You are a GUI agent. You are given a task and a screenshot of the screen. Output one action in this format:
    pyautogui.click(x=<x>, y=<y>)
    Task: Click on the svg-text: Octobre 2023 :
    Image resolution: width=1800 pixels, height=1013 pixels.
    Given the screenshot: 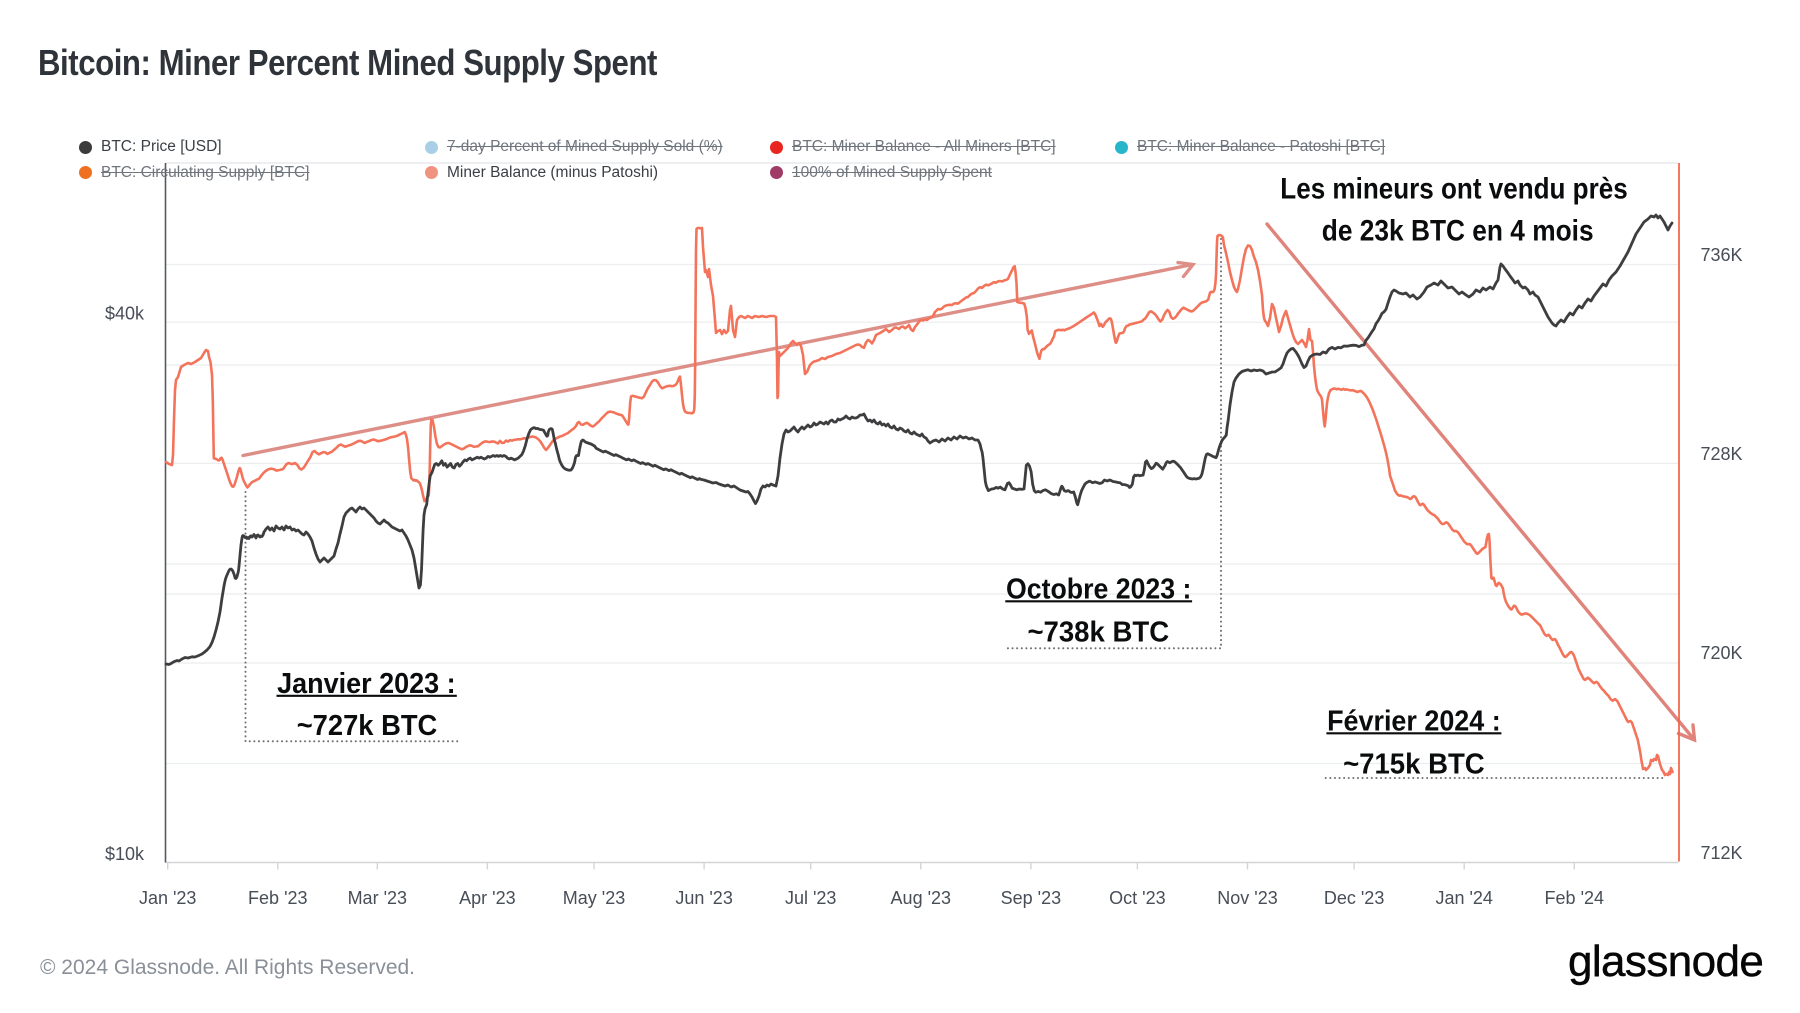 What is the action you would take?
    pyautogui.click(x=1098, y=589)
    